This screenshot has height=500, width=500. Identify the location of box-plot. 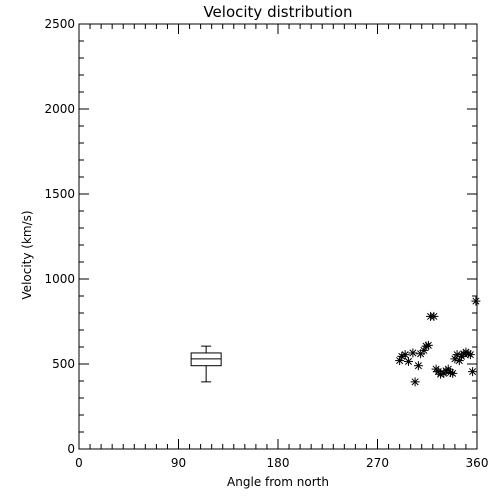
(206, 364).